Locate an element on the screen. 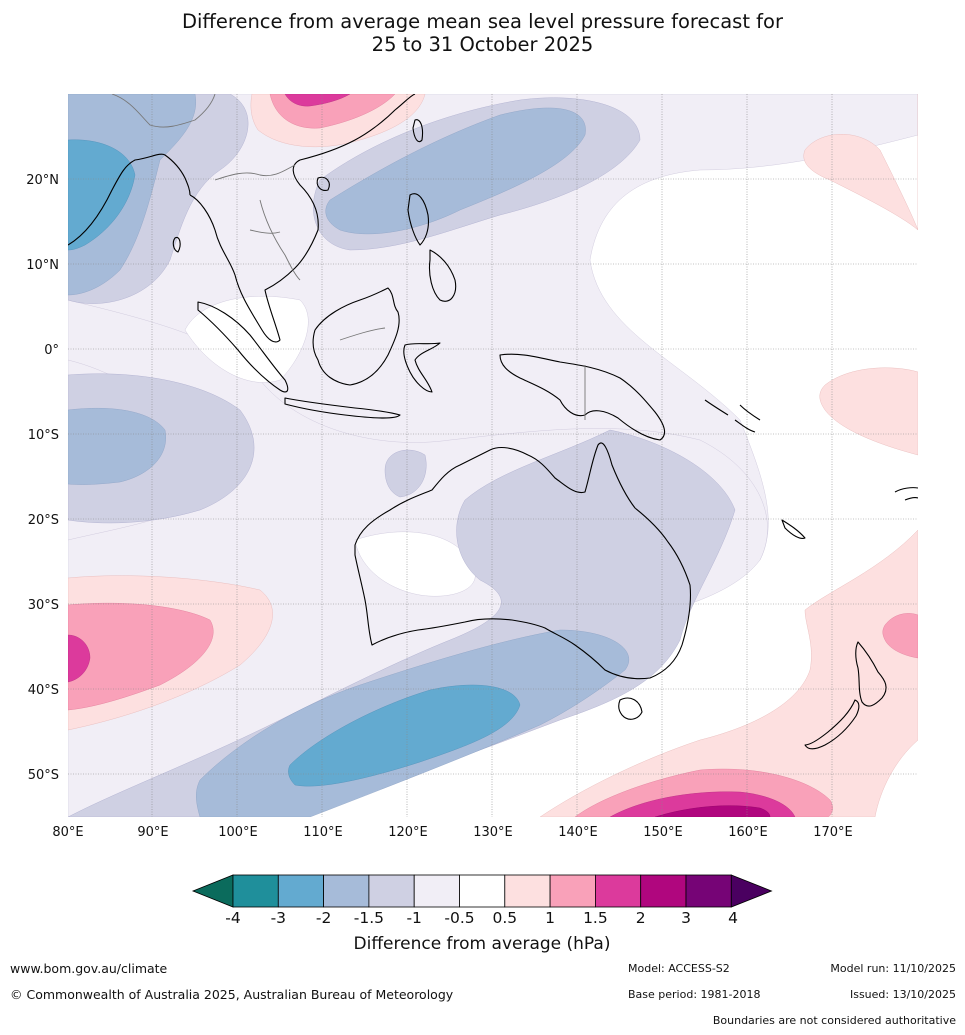 This screenshot has width=965, height=1035. anomaly-region-neutral-west-aus is located at coordinates (415, 564).